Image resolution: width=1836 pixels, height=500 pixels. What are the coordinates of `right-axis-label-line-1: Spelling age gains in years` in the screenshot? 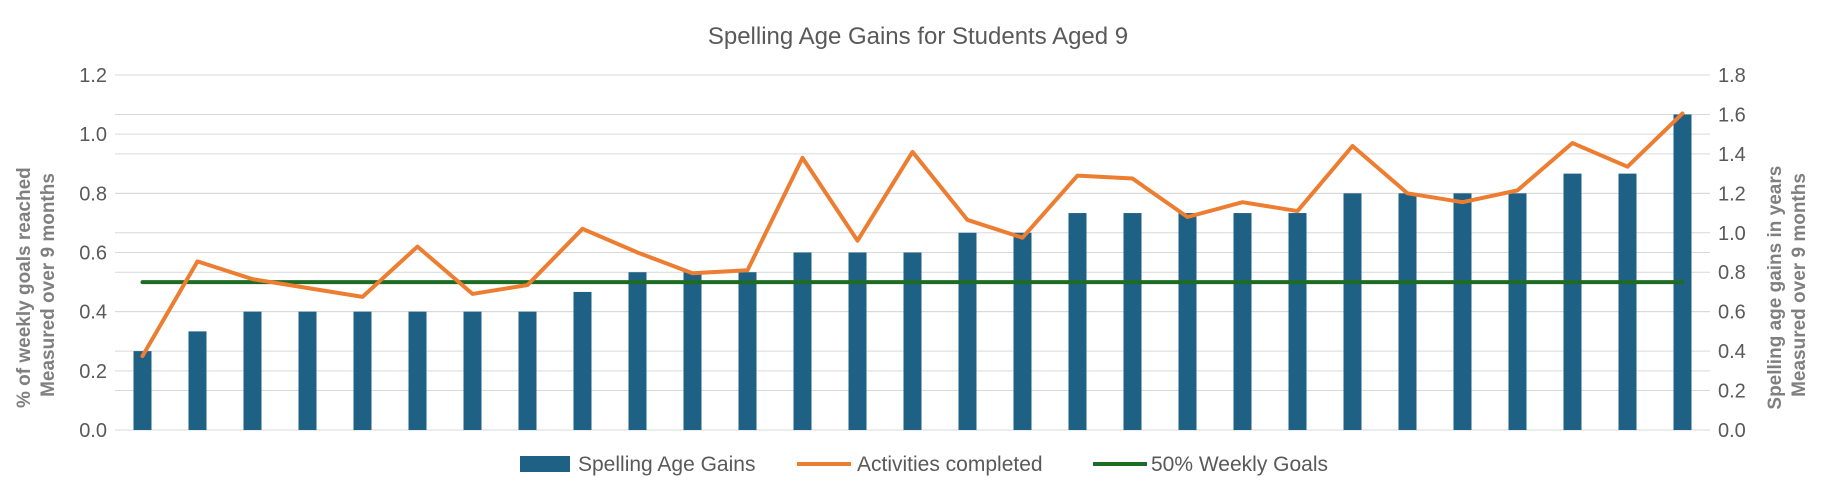 It's located at (1775, 288).